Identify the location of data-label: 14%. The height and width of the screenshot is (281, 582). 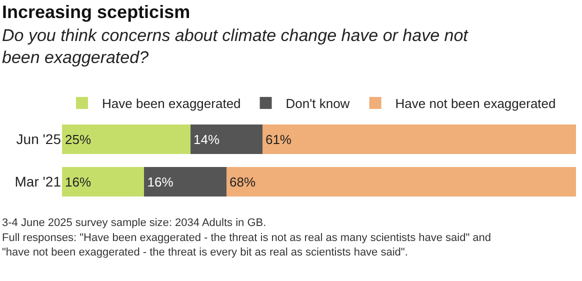
(207, 139).